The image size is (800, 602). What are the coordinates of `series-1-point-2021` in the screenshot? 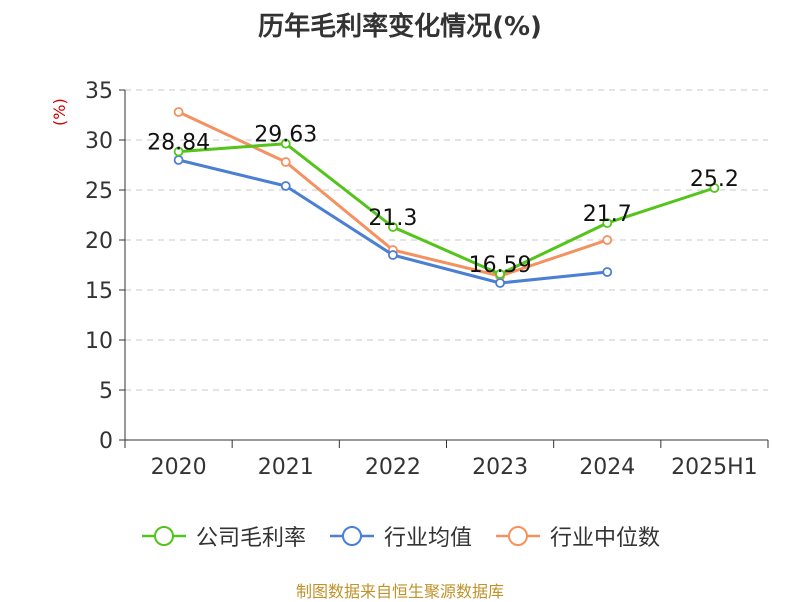 It's located at (285, 186).